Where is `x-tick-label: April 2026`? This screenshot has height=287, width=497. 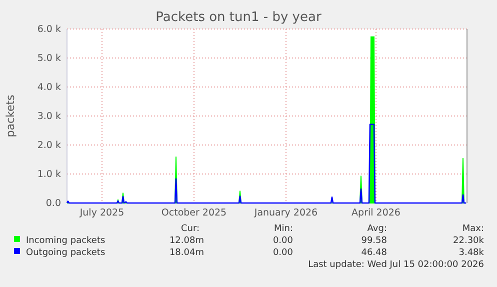 x-tick-label: April 2026 is located at coordinates (376, 213).